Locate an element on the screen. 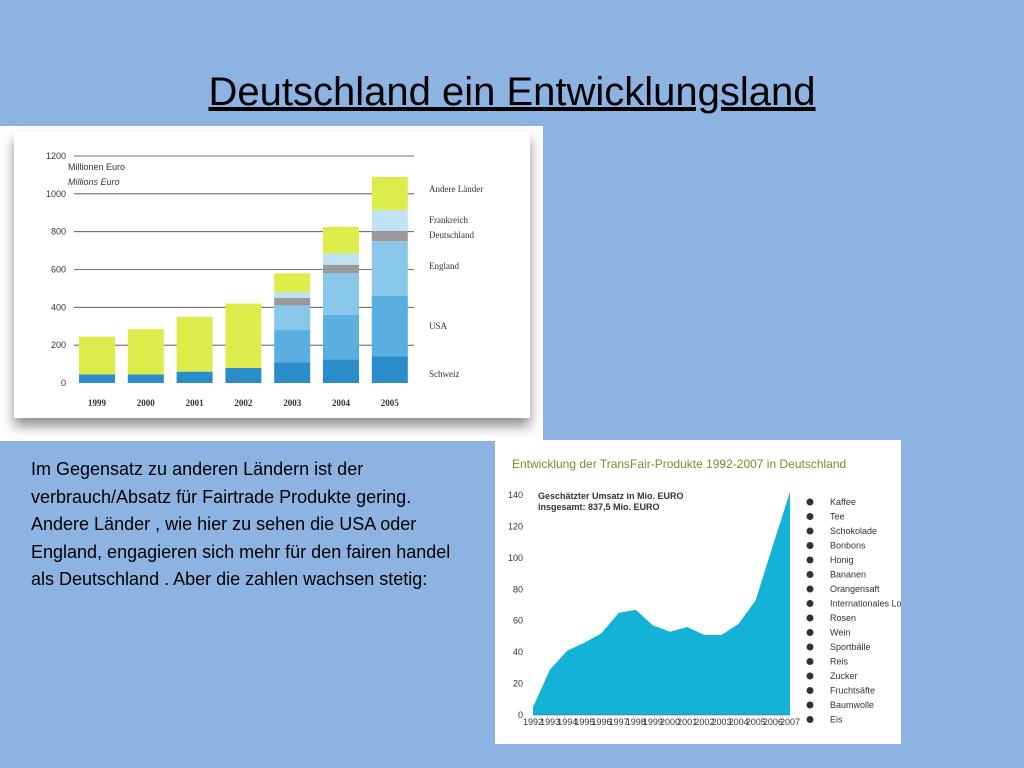 Image resolution: width=1024 pixels, height=768 pixels. y-tick-label: 800 is located at coordinates (58, 232).